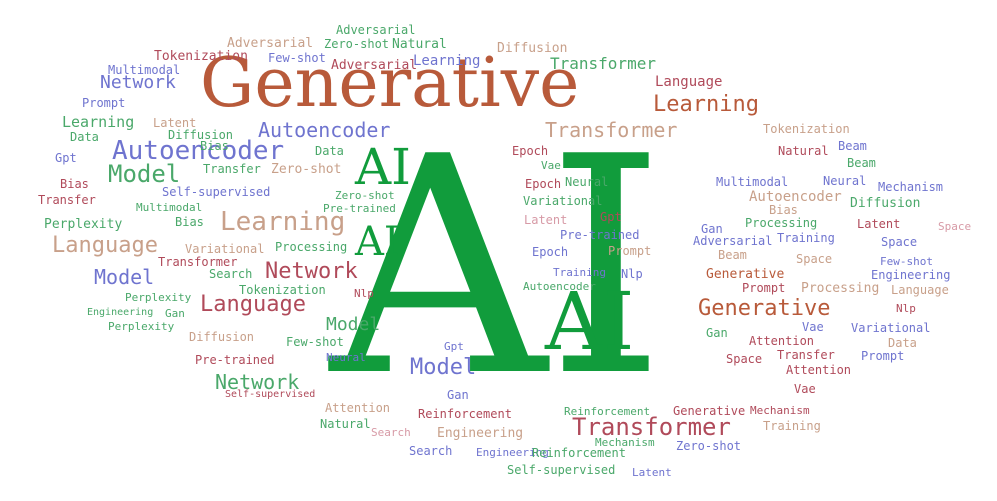  I want to click on word-beam: Beam, so click(852, 146).